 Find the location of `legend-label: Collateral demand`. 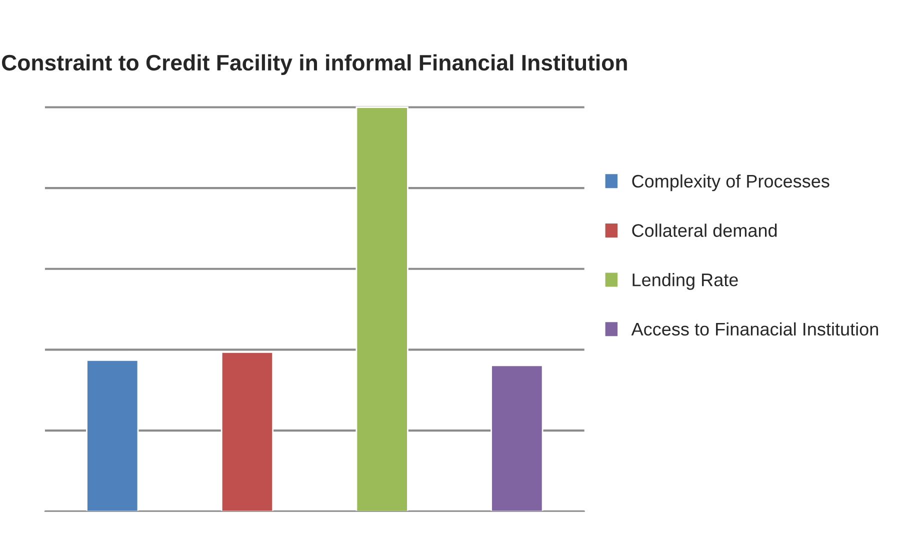

legend-label: Collateral demand is located at coordinates (704, 230).